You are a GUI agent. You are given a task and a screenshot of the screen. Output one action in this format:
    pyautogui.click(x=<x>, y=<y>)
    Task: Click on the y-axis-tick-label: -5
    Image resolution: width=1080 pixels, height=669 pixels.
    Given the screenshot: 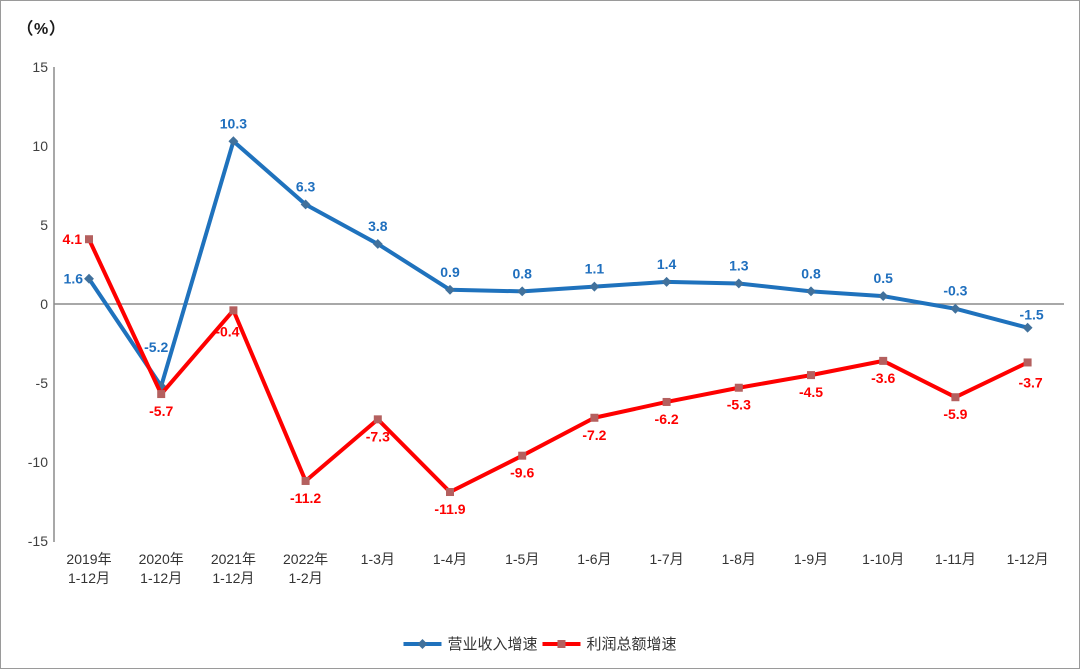 What is the action you would take?
    pyautogui.click(x=42, y=383)
    